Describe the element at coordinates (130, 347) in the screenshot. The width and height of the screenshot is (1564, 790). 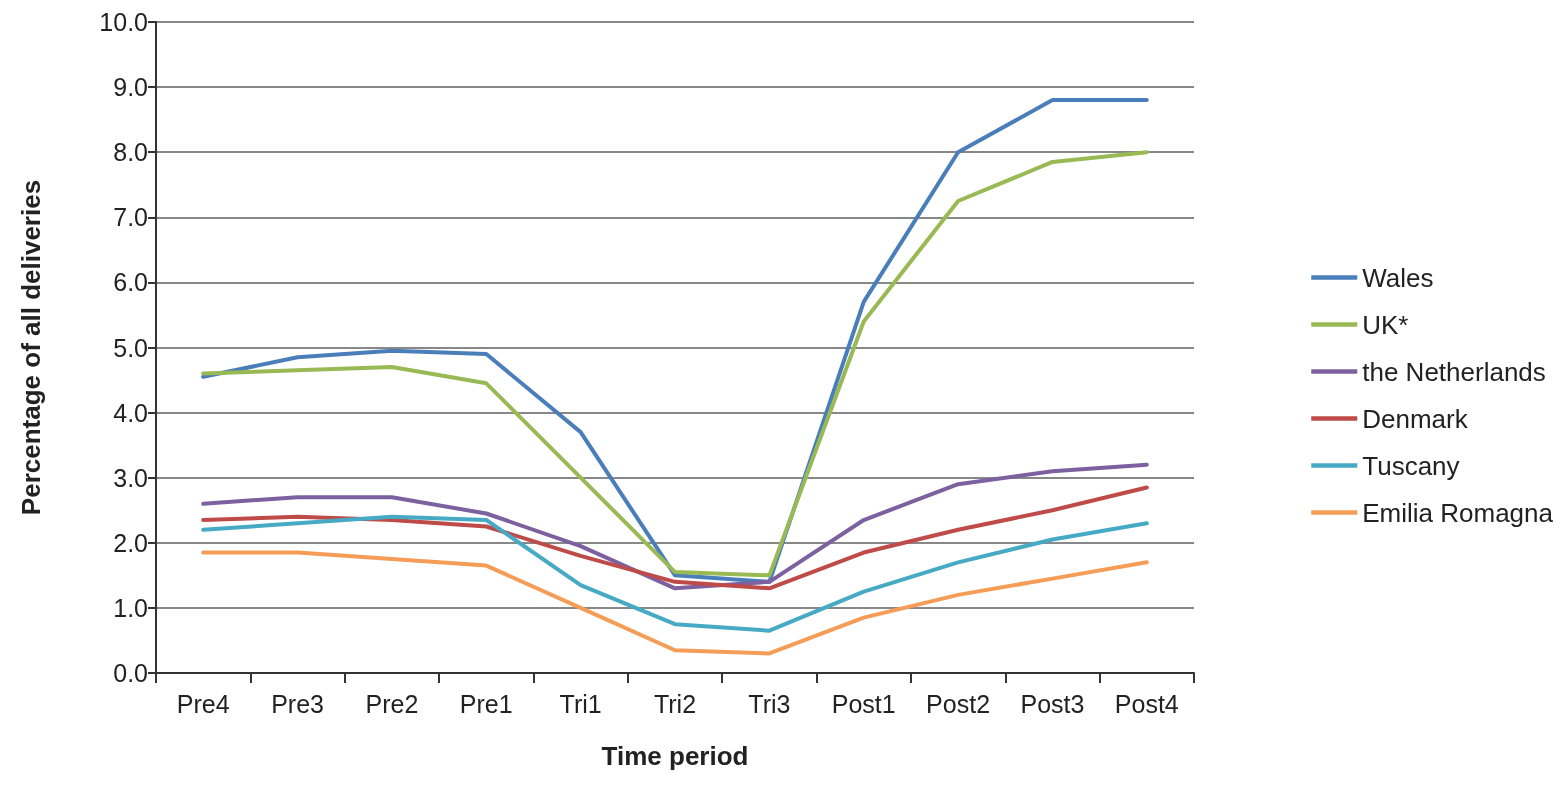
I see `y-tick-label: 5.0` at that location.